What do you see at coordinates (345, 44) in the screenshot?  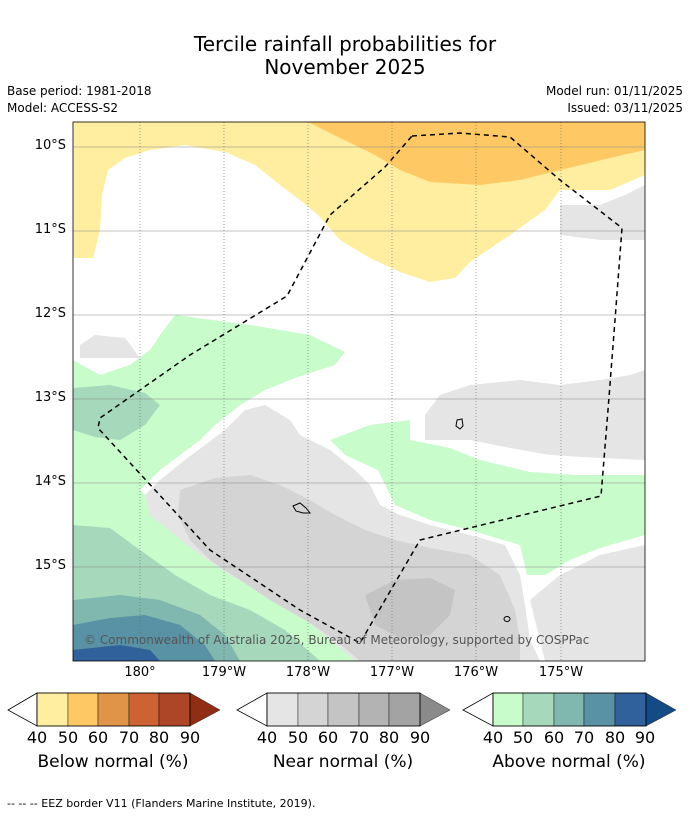 I see `chart-title-line1: Tercile rainfall probabilities for` at bounding box center [345, 44].